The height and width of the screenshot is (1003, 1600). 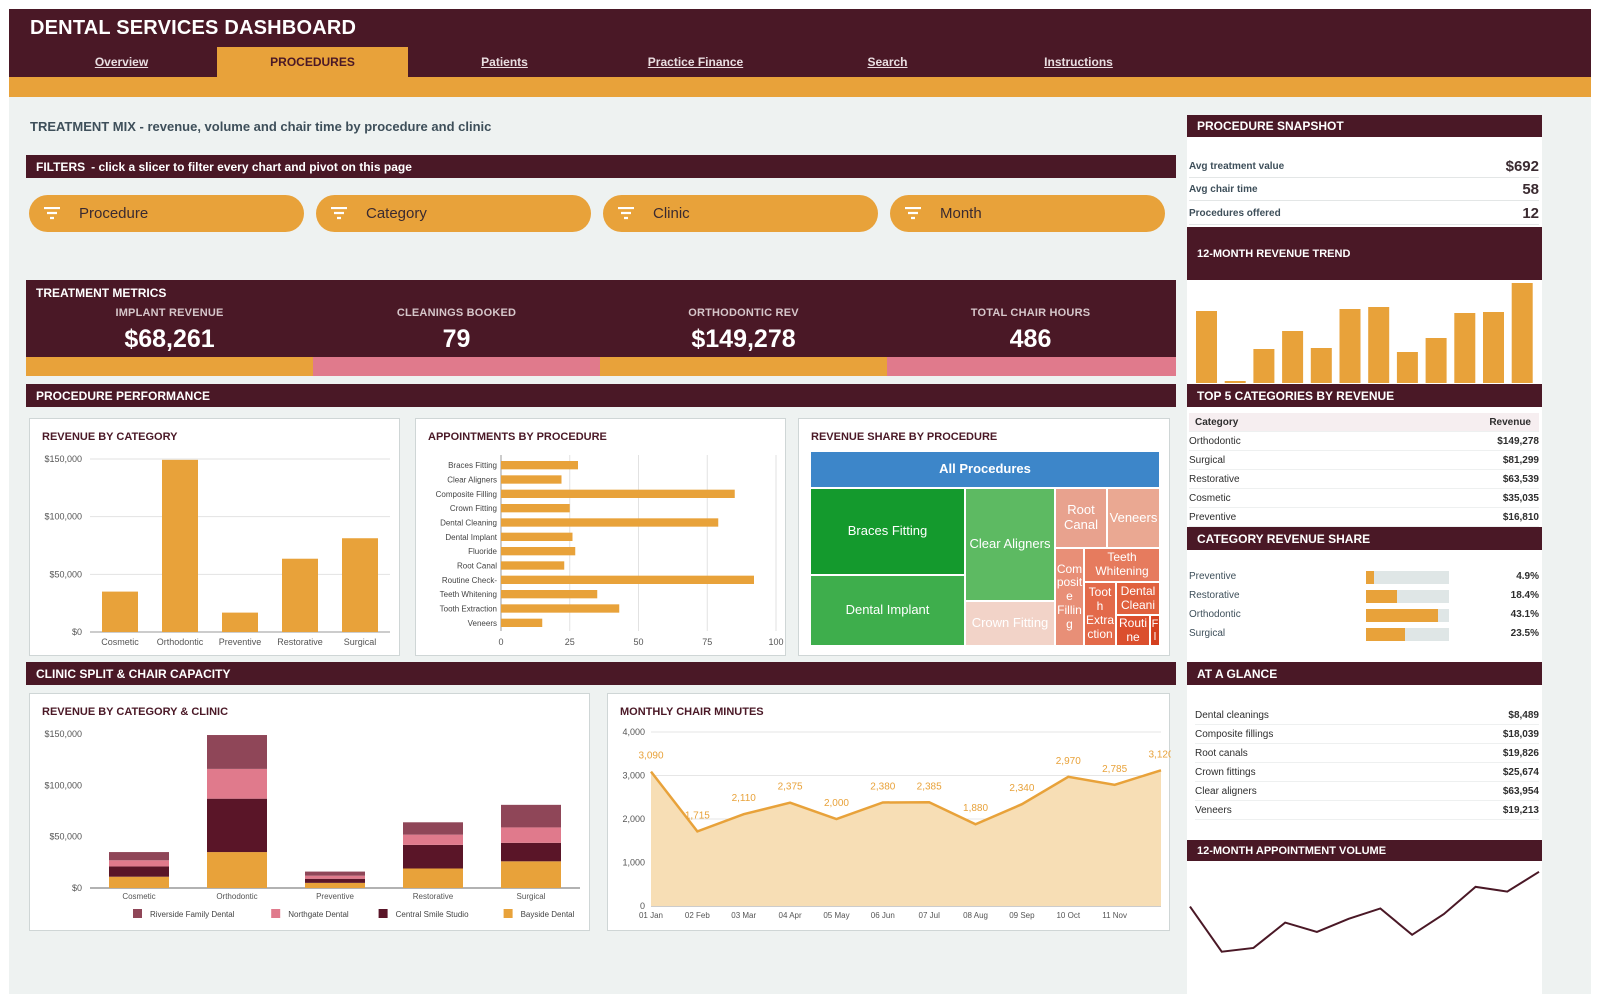 I want to click on tab-overview: Overview, so click(x=121, y=62).